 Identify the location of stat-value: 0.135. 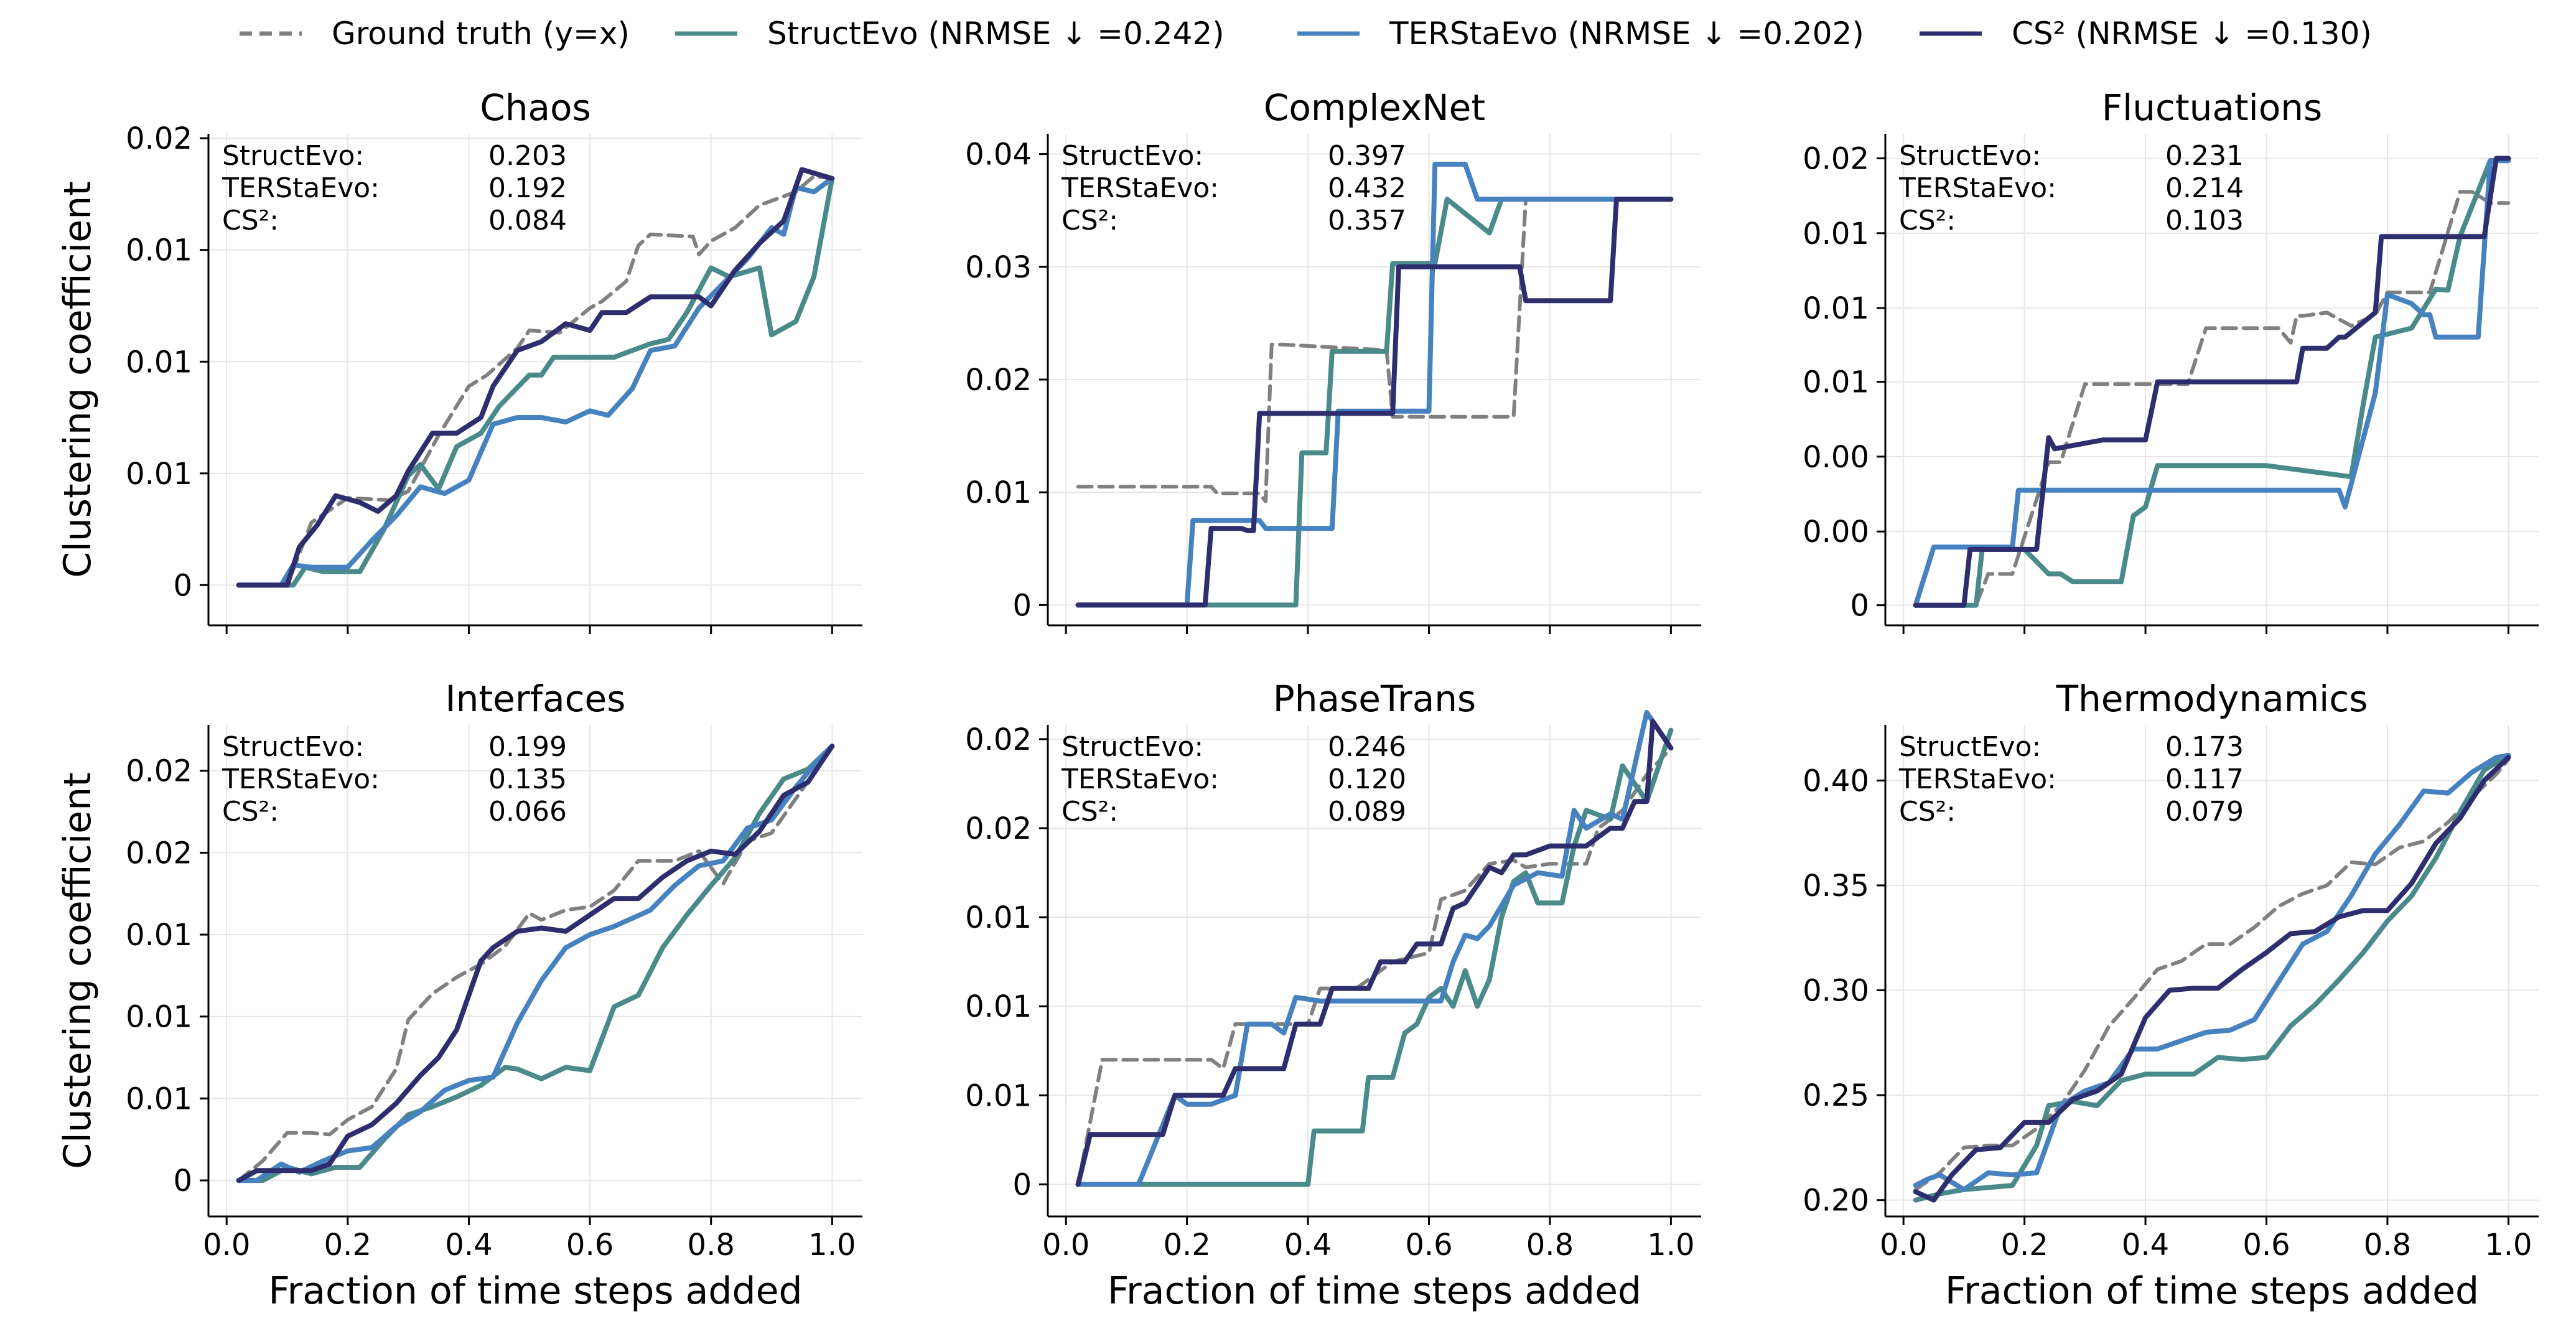
(528, 779).